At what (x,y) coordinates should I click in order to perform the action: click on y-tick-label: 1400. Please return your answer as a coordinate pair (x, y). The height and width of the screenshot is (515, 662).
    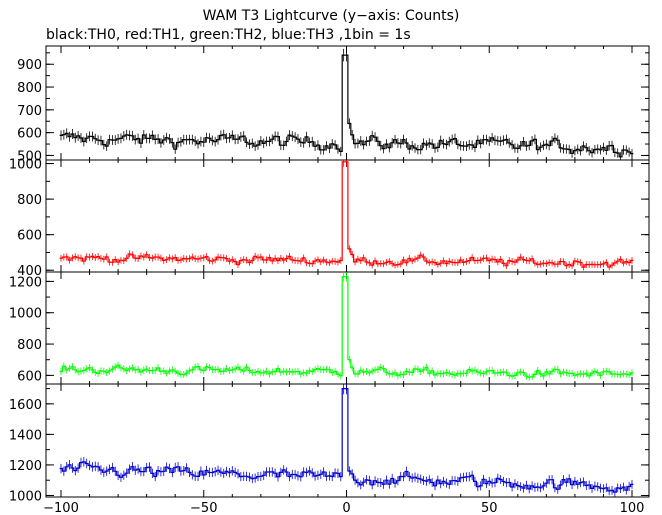
    Looking at the image, I should click on (25, 435).